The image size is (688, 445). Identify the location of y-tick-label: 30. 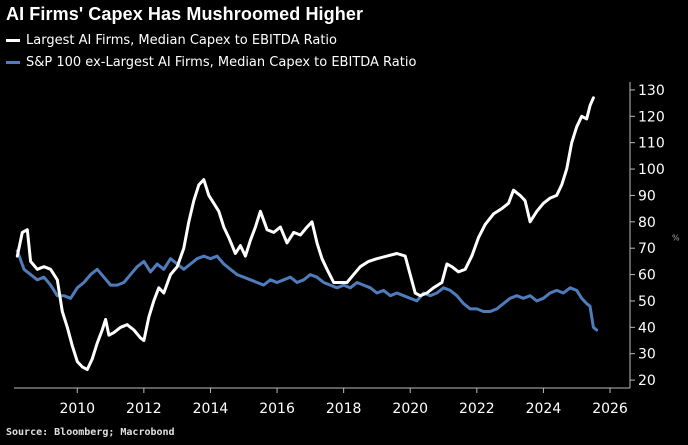
(647, 355).